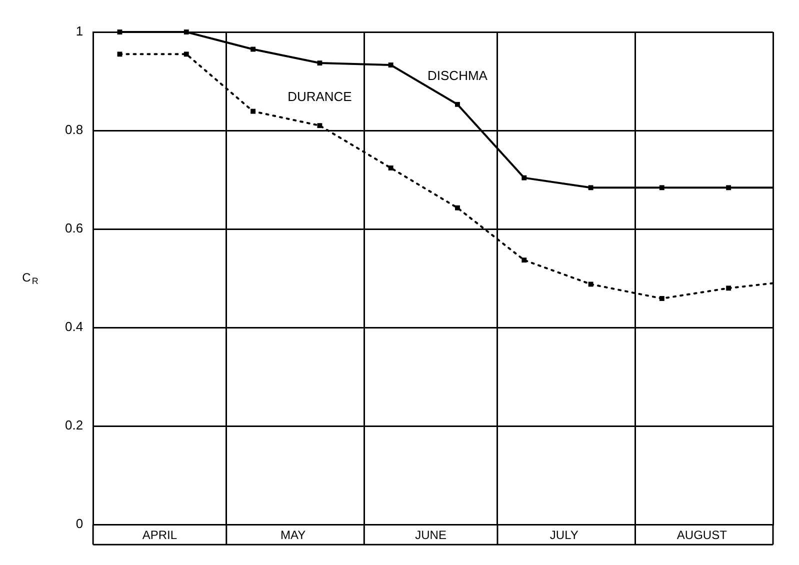 This screenshot has height=565, width=799. I want to click on series-label: DISCHMA, so click(458, 75).